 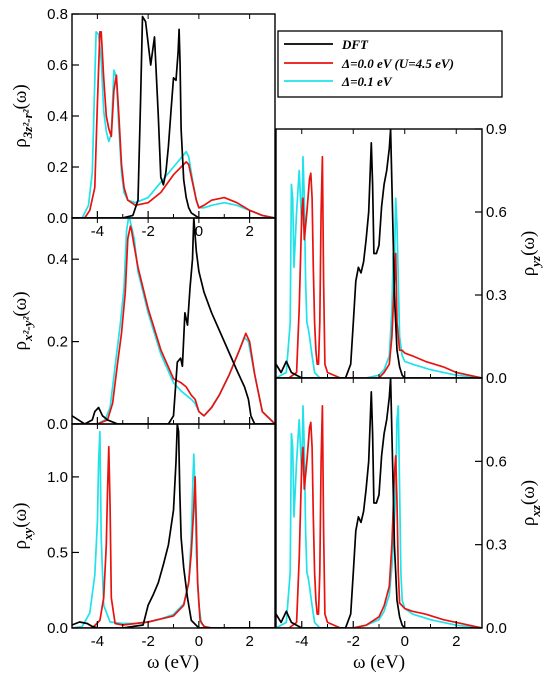 What do you see at coordinates (367, 81) in the screenshot?
I see `legend-label-d01: Δ=0.1 eV` at bounding box center [367, 81].